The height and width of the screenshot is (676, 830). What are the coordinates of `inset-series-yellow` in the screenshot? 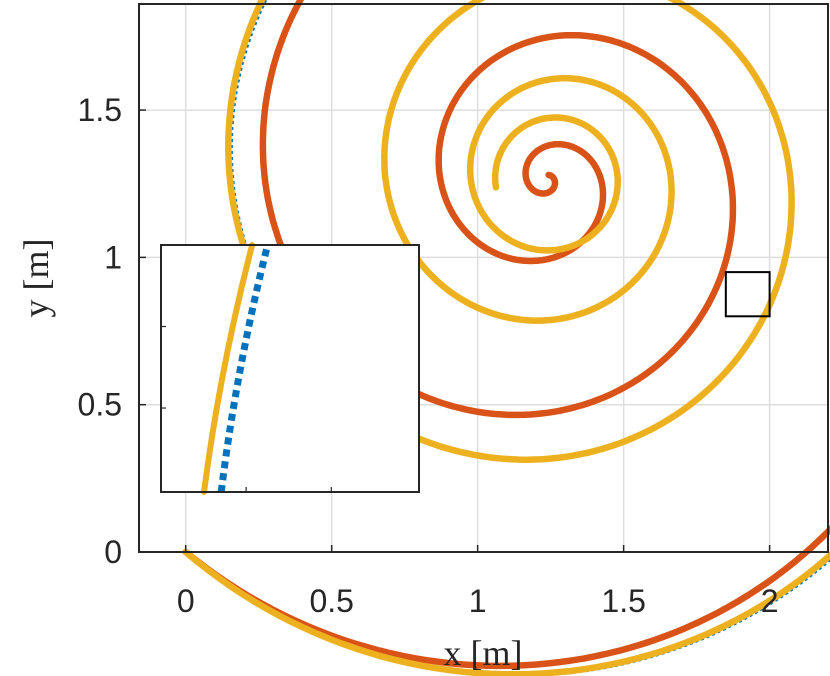 It's located at (228, 368).